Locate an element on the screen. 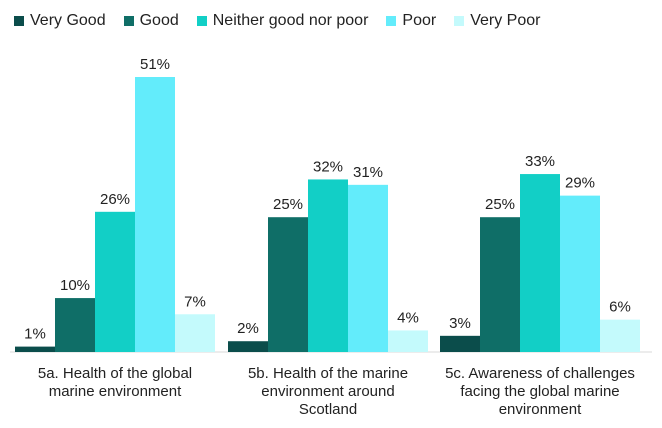  data-label: 32% is located at coordinates (328, 166).